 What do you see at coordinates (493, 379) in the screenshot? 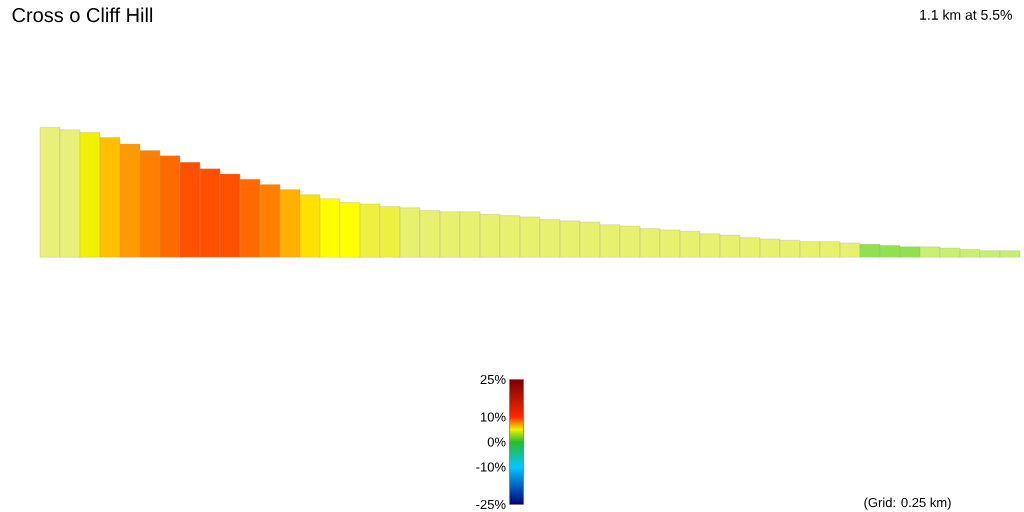
I see `color-bar-label: 25%` at bounding box center [493, 379].